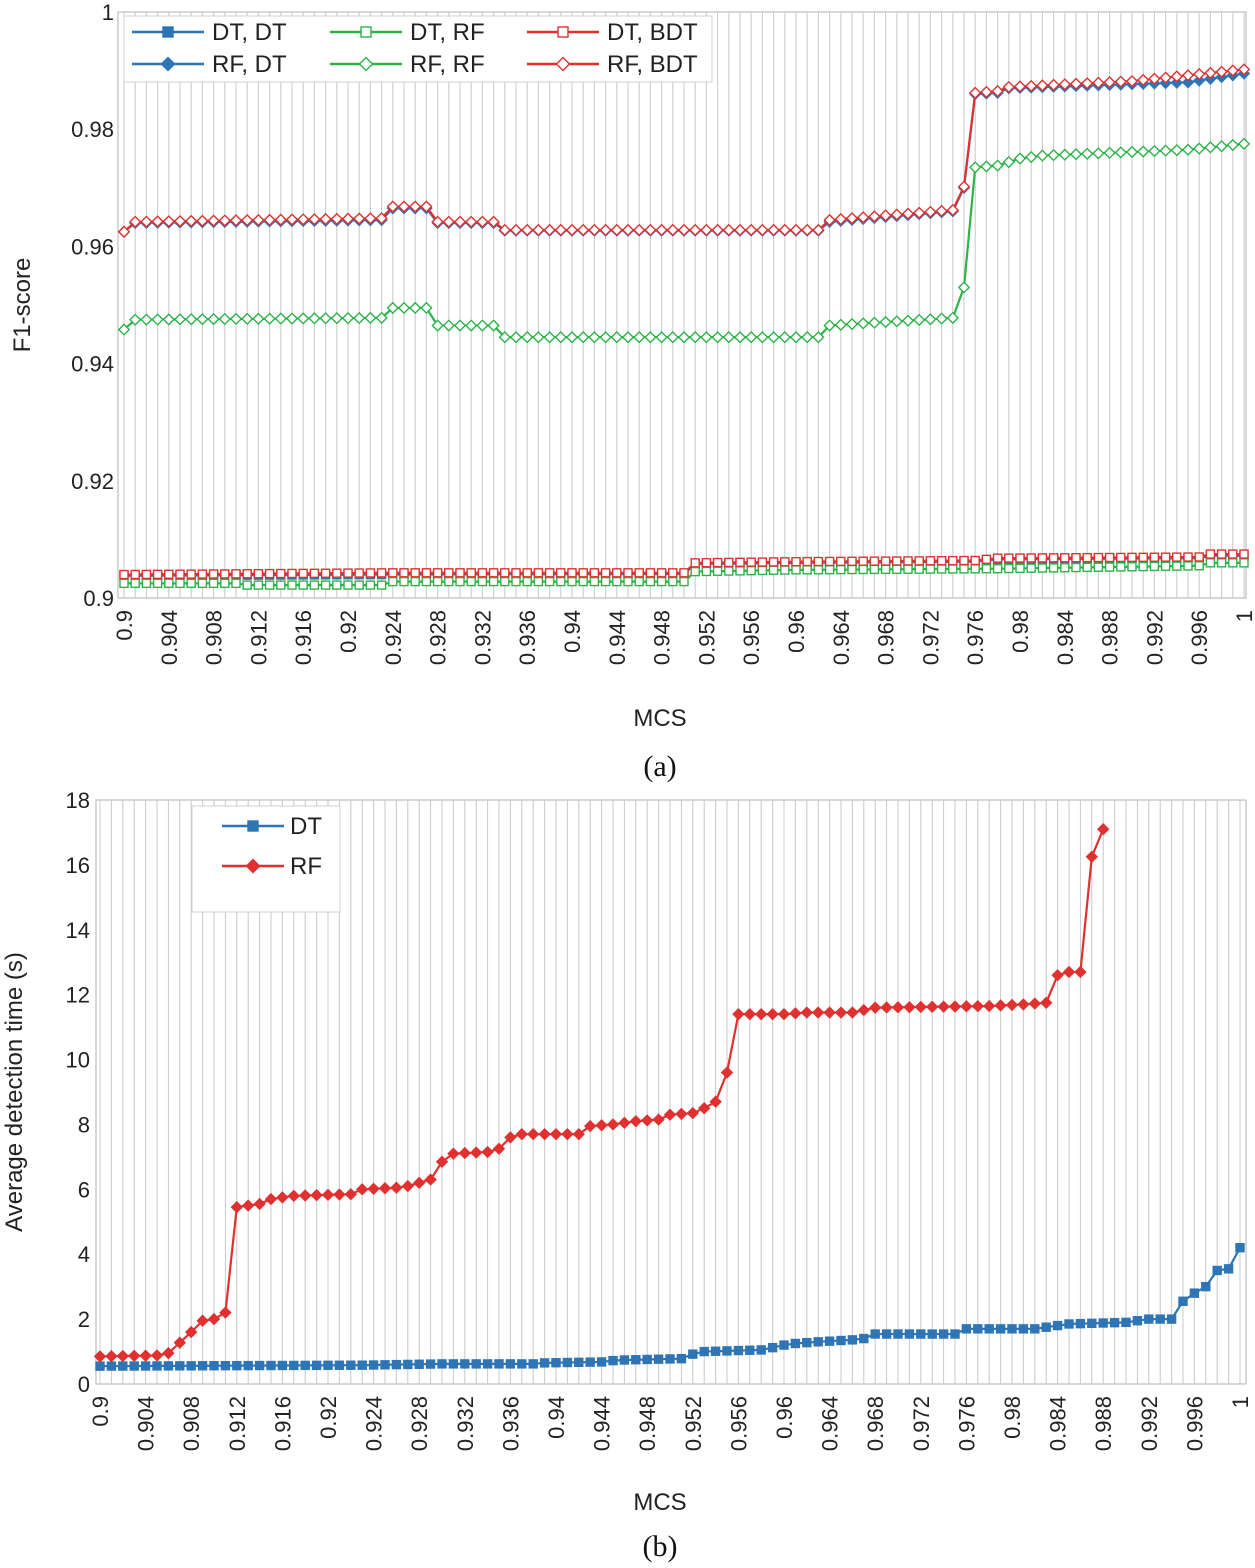  What do you see at coordinates (738, 1423) in the screenshot?
I see `x-tick-label: 0.956` at bounding box center [738, 1423].